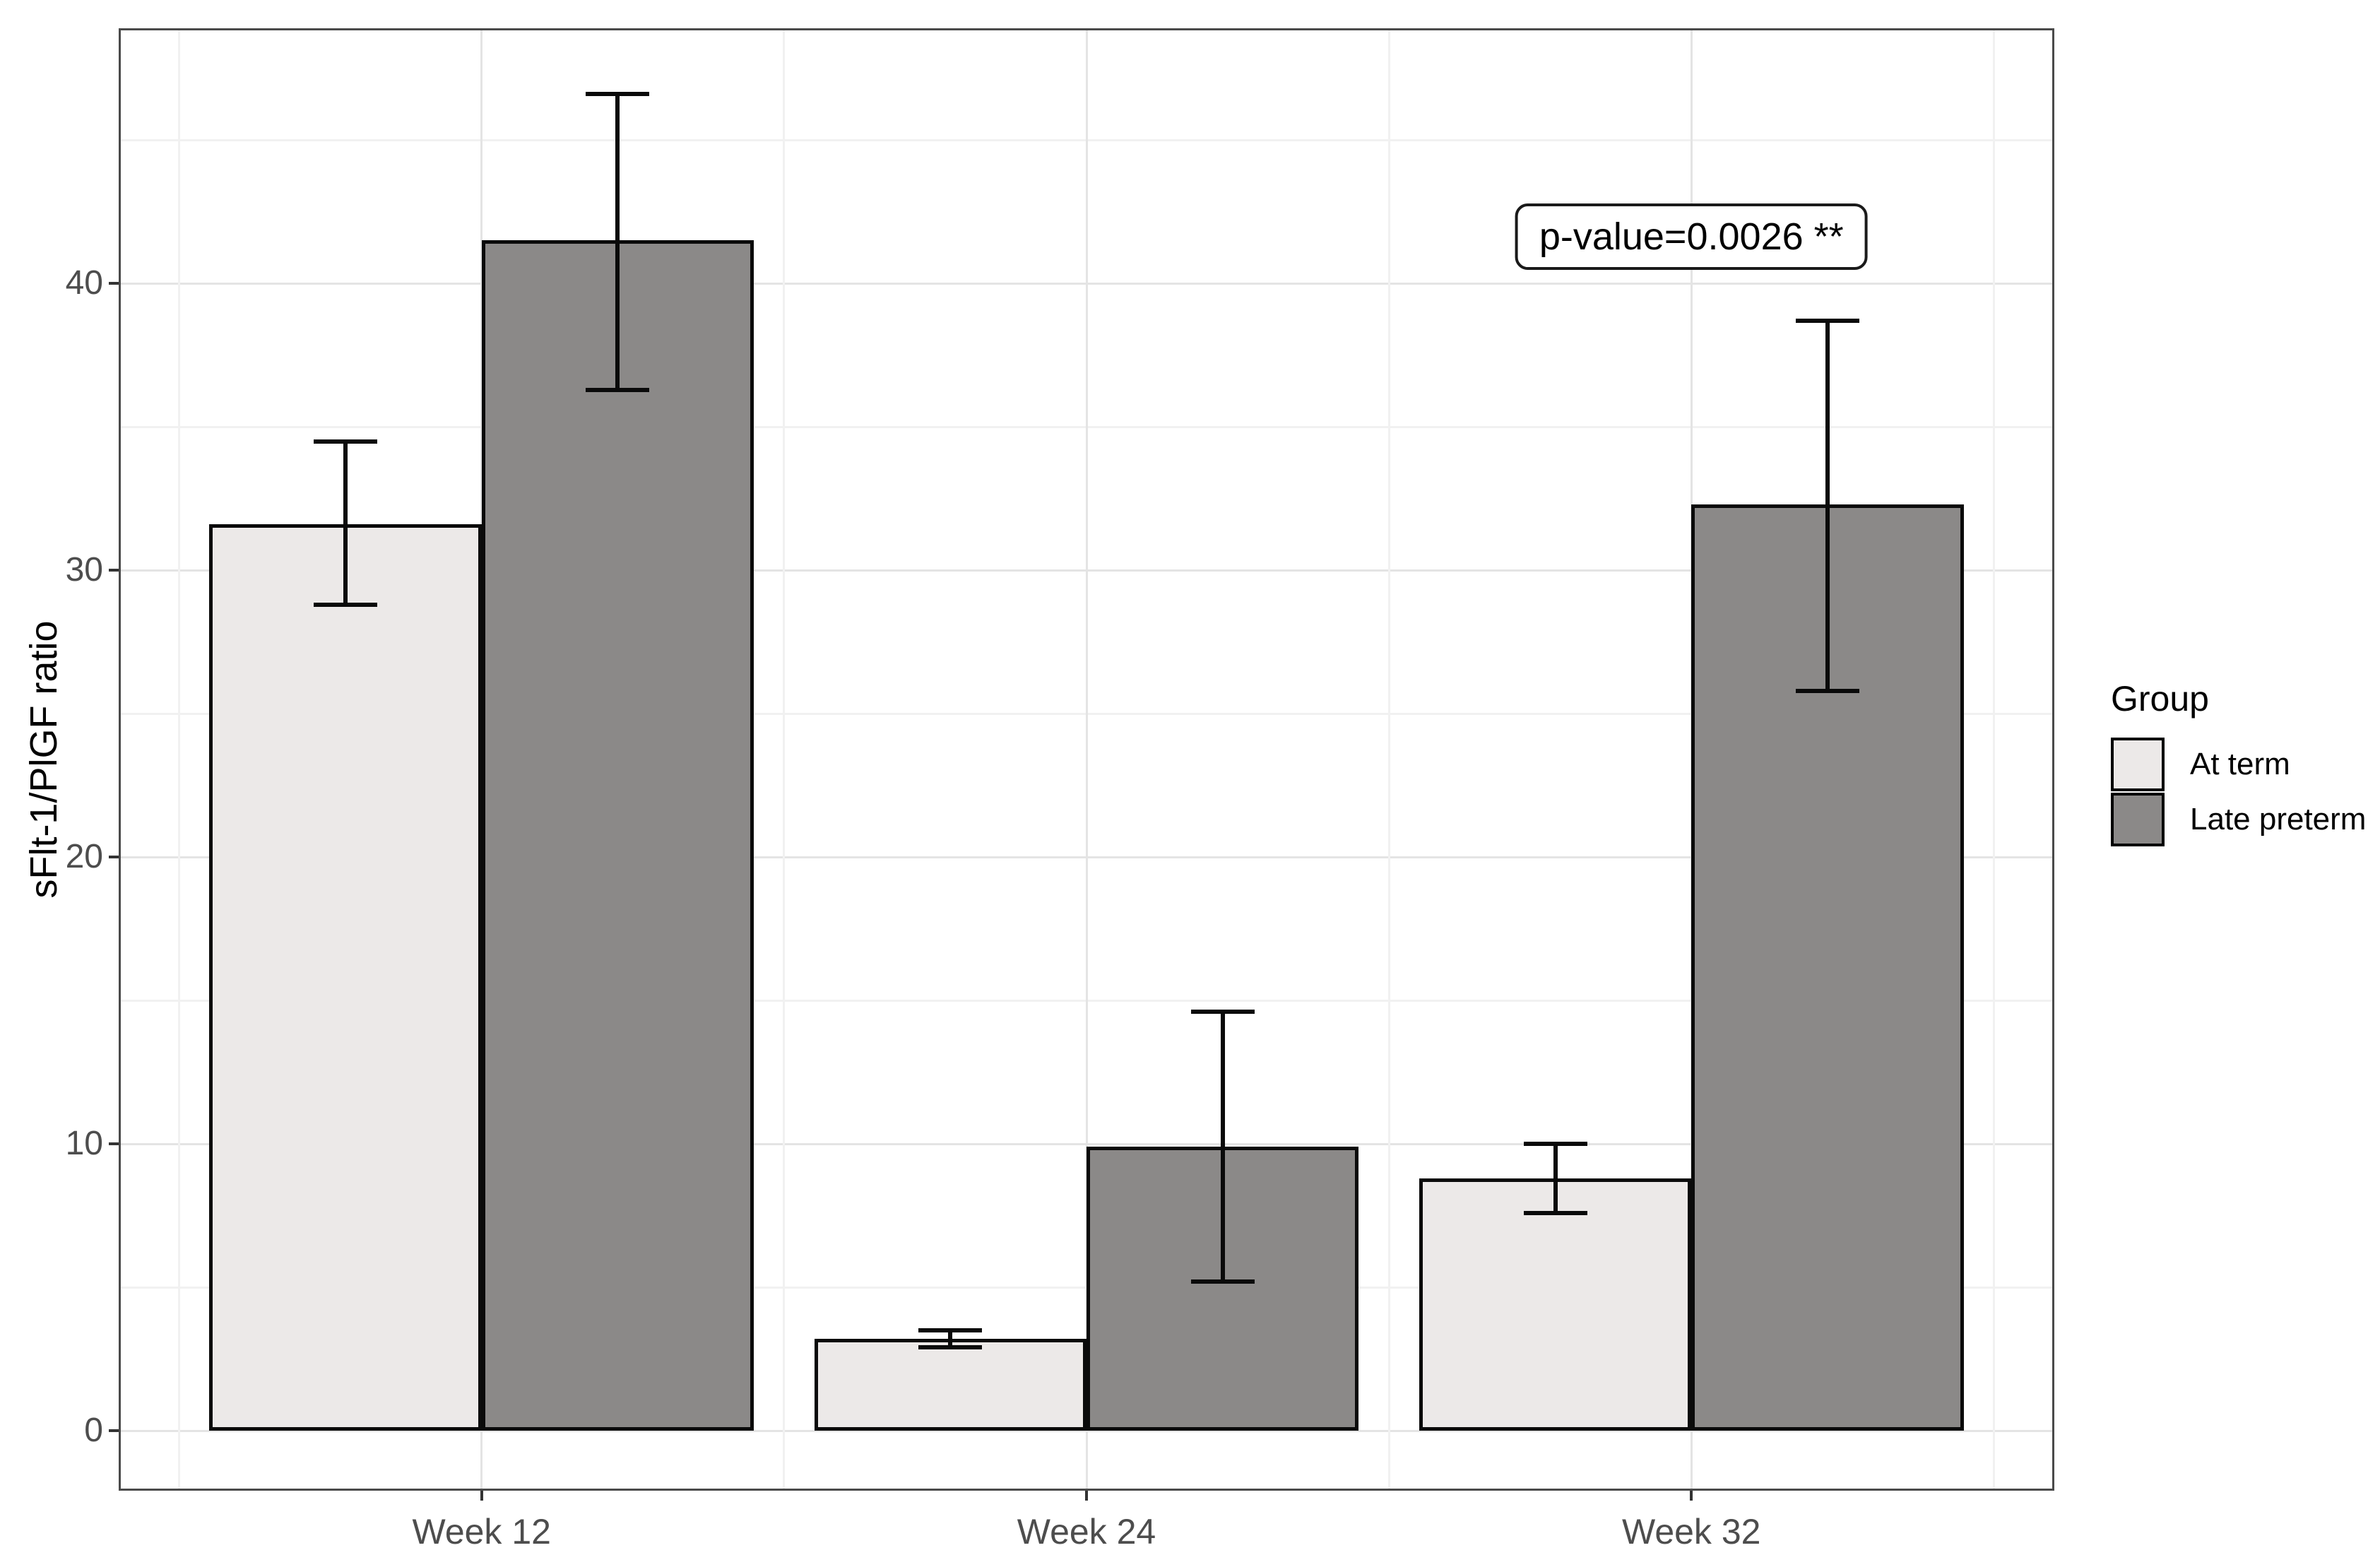 This screenshot has height=1555, width=2380. I want to click on legend-item-at-term: At term, so click(2238, 764).